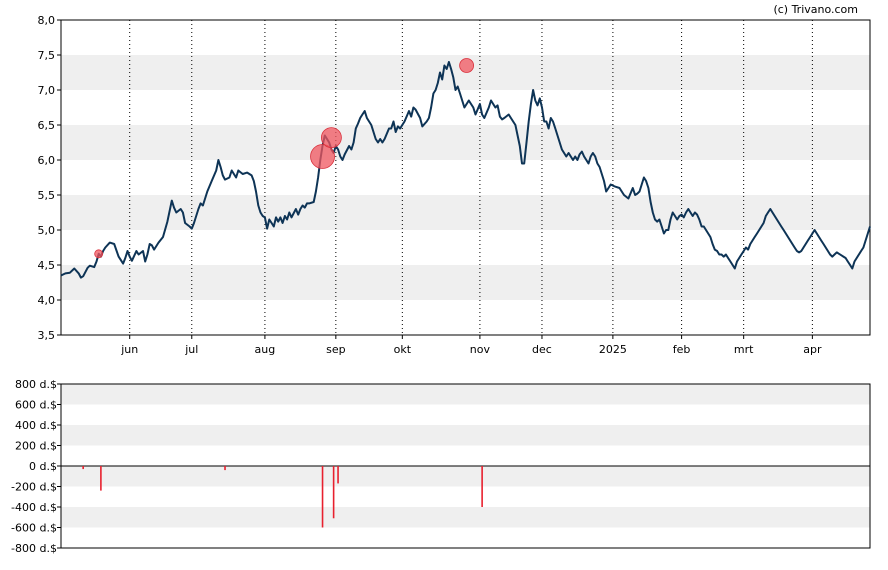 This screenshot has height=570, width=888. Describe the element at coordinates (47, 195) in the screenshot. I see `y-tick-label: 5,5` at that location.